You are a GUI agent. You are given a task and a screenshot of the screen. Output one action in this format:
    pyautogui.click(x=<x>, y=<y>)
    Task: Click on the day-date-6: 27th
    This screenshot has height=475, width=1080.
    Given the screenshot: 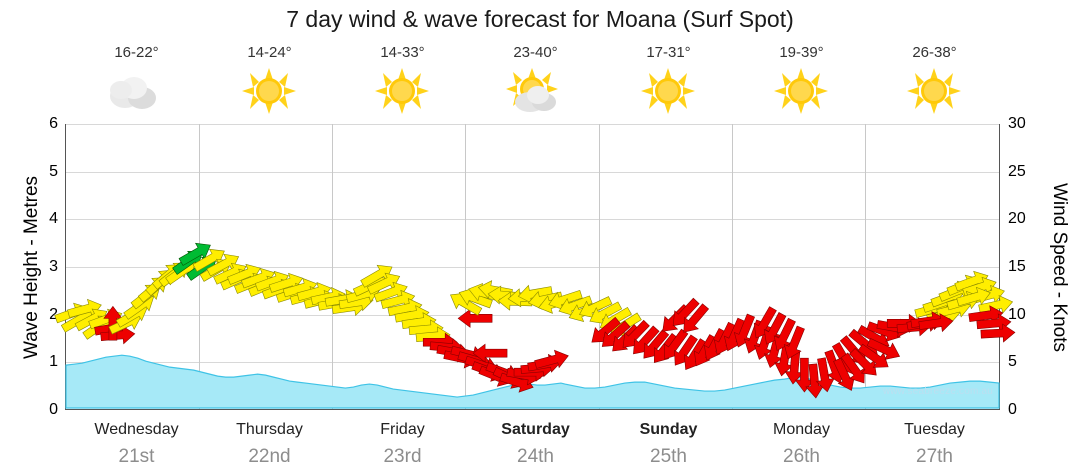 What is the action you would take?
    pyautogui.click(x=934, y=456)
    